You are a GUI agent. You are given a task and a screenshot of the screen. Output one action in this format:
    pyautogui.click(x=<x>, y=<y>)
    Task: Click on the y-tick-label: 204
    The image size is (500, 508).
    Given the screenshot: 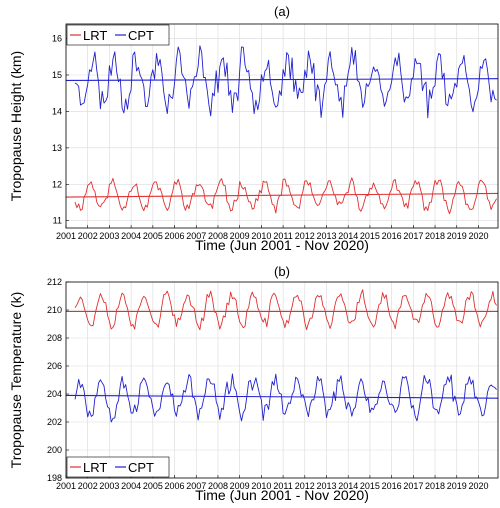 What is the action you would take?
    pyautogui.click(x=54, y=394)
    